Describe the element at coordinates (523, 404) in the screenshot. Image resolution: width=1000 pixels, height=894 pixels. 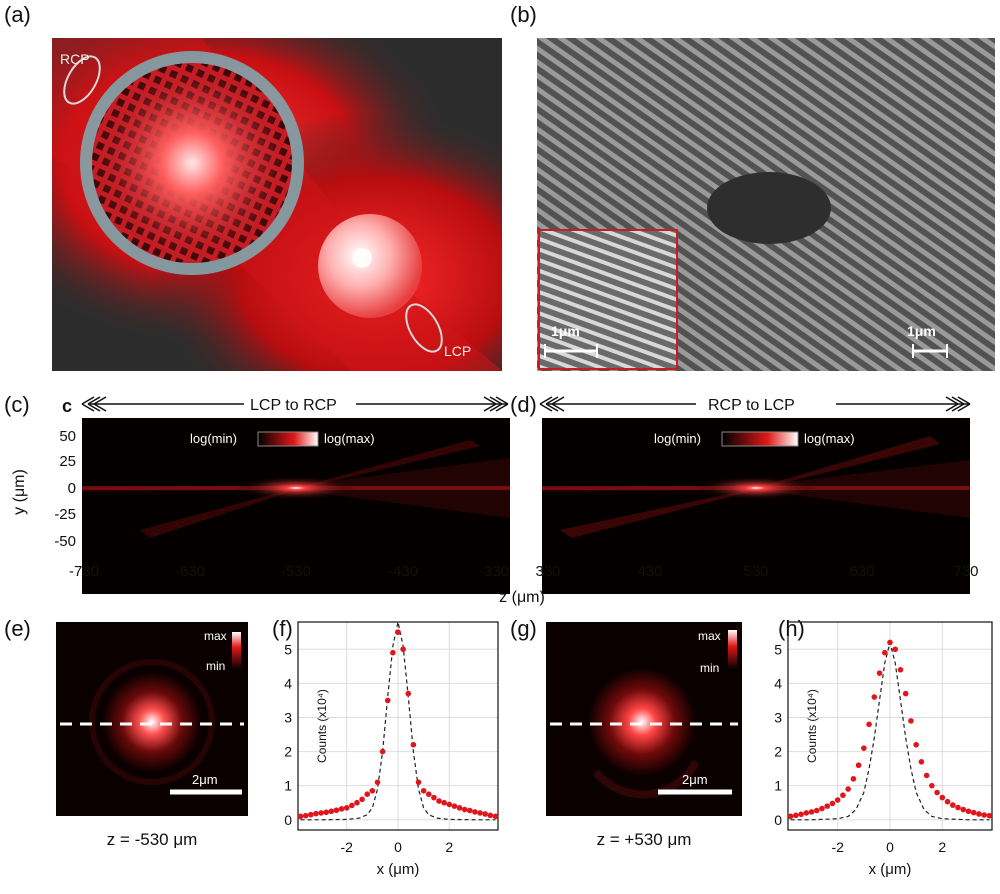
I see `panel-label-d: (d)` at that location.